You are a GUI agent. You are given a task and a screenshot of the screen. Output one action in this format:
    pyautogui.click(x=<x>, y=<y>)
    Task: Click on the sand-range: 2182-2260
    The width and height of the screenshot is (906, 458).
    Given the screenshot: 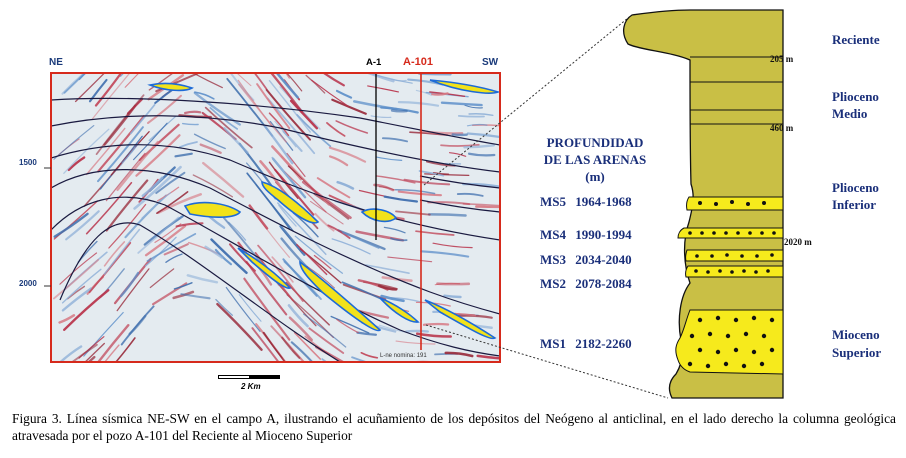 What is the action you would take?
    pyautogui.click(x=603, y=343)
    